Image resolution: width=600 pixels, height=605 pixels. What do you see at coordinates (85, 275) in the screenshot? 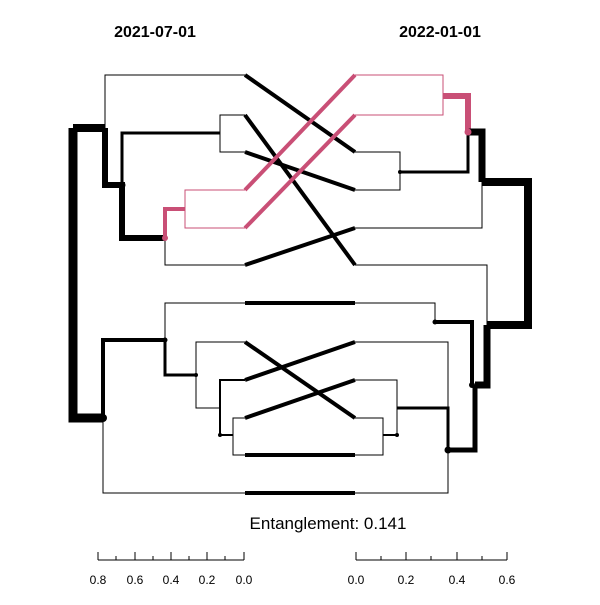
I see `left-root-trunk` at bounding box center [85, 275].